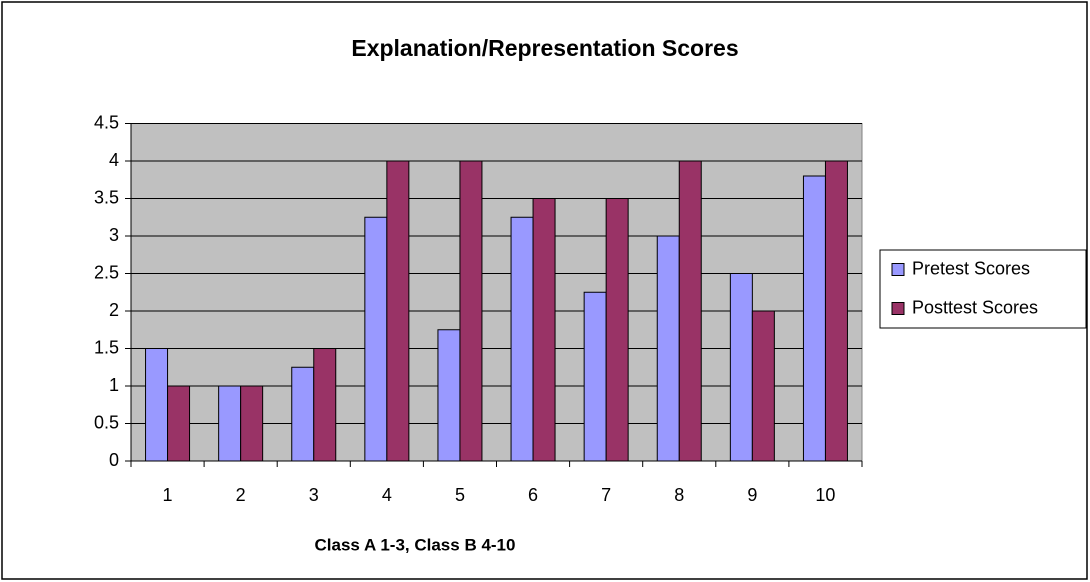 This screenshot has height=582, width=1090. I want to click on x-tick-label: 6, so click(533, 495).